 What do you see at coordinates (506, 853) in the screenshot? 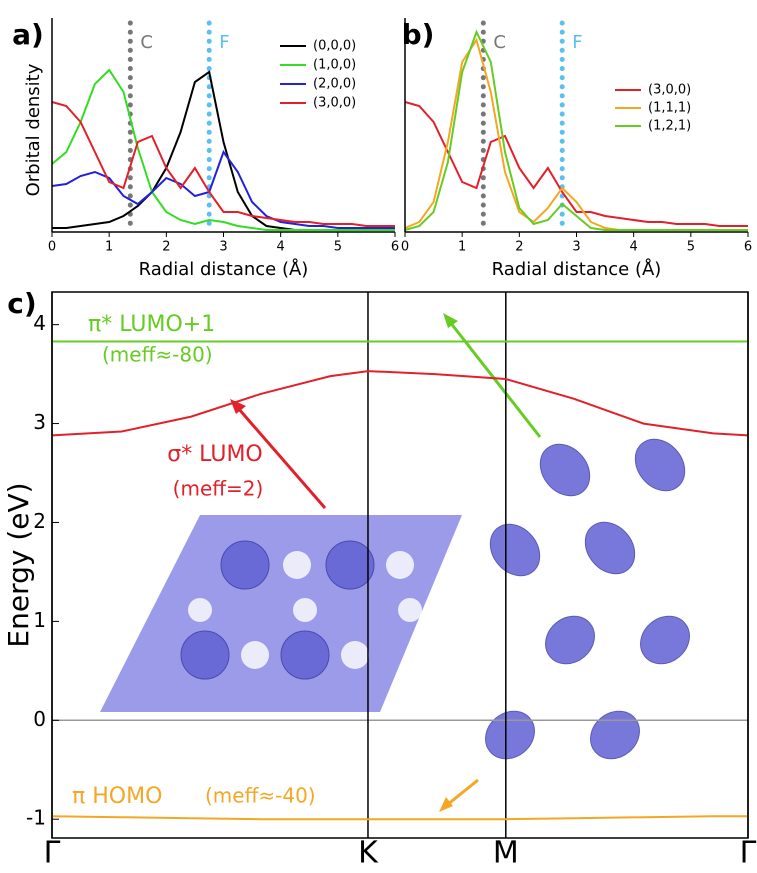
I see `x-tick-label: M` at bounding box center [506, 853].